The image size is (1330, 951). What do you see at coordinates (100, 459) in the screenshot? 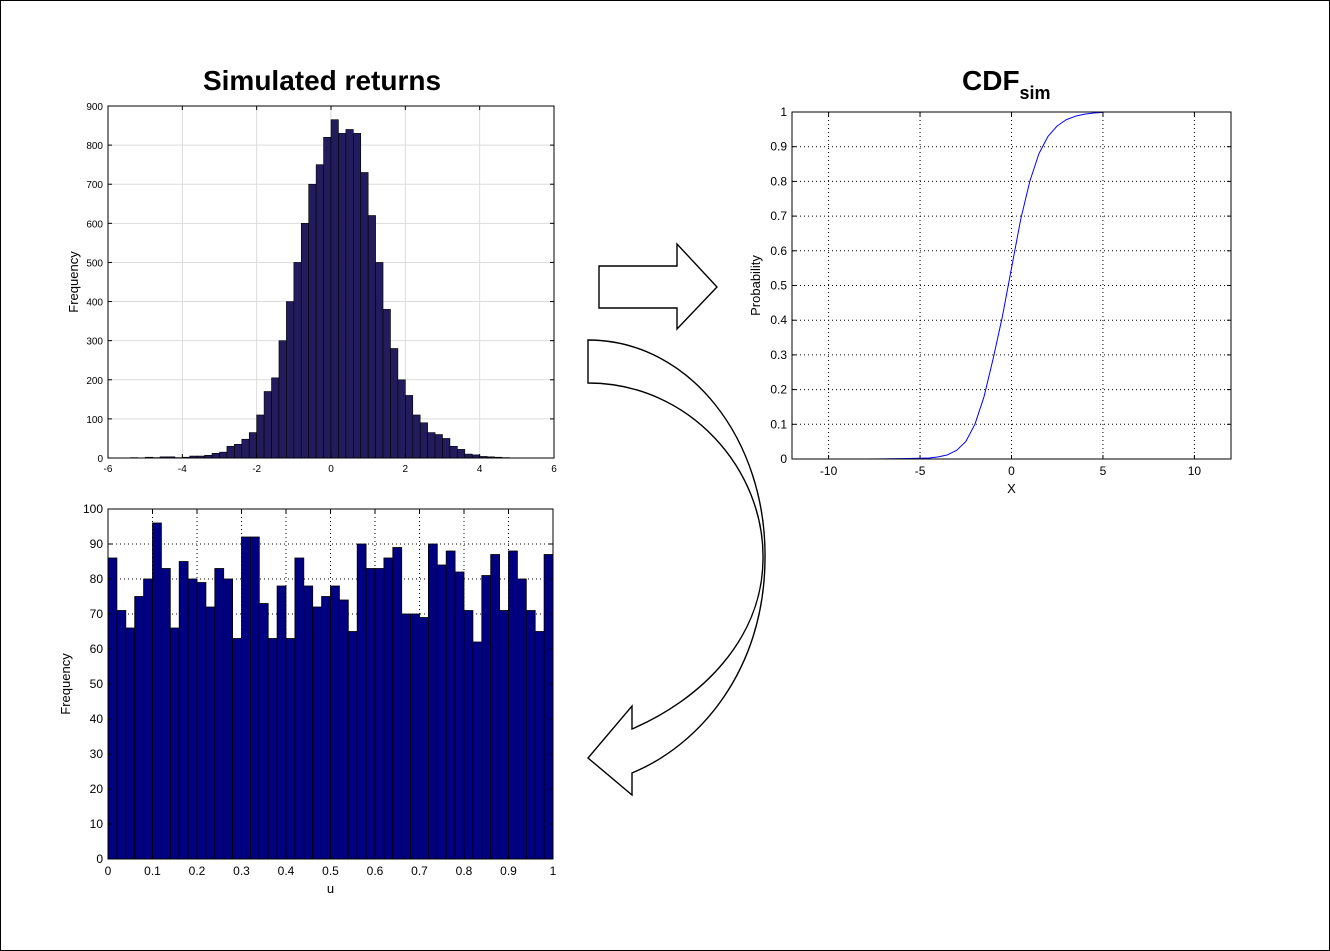
I see `returns-hist-ytick-label: 0` at bounding box center [100, 459].